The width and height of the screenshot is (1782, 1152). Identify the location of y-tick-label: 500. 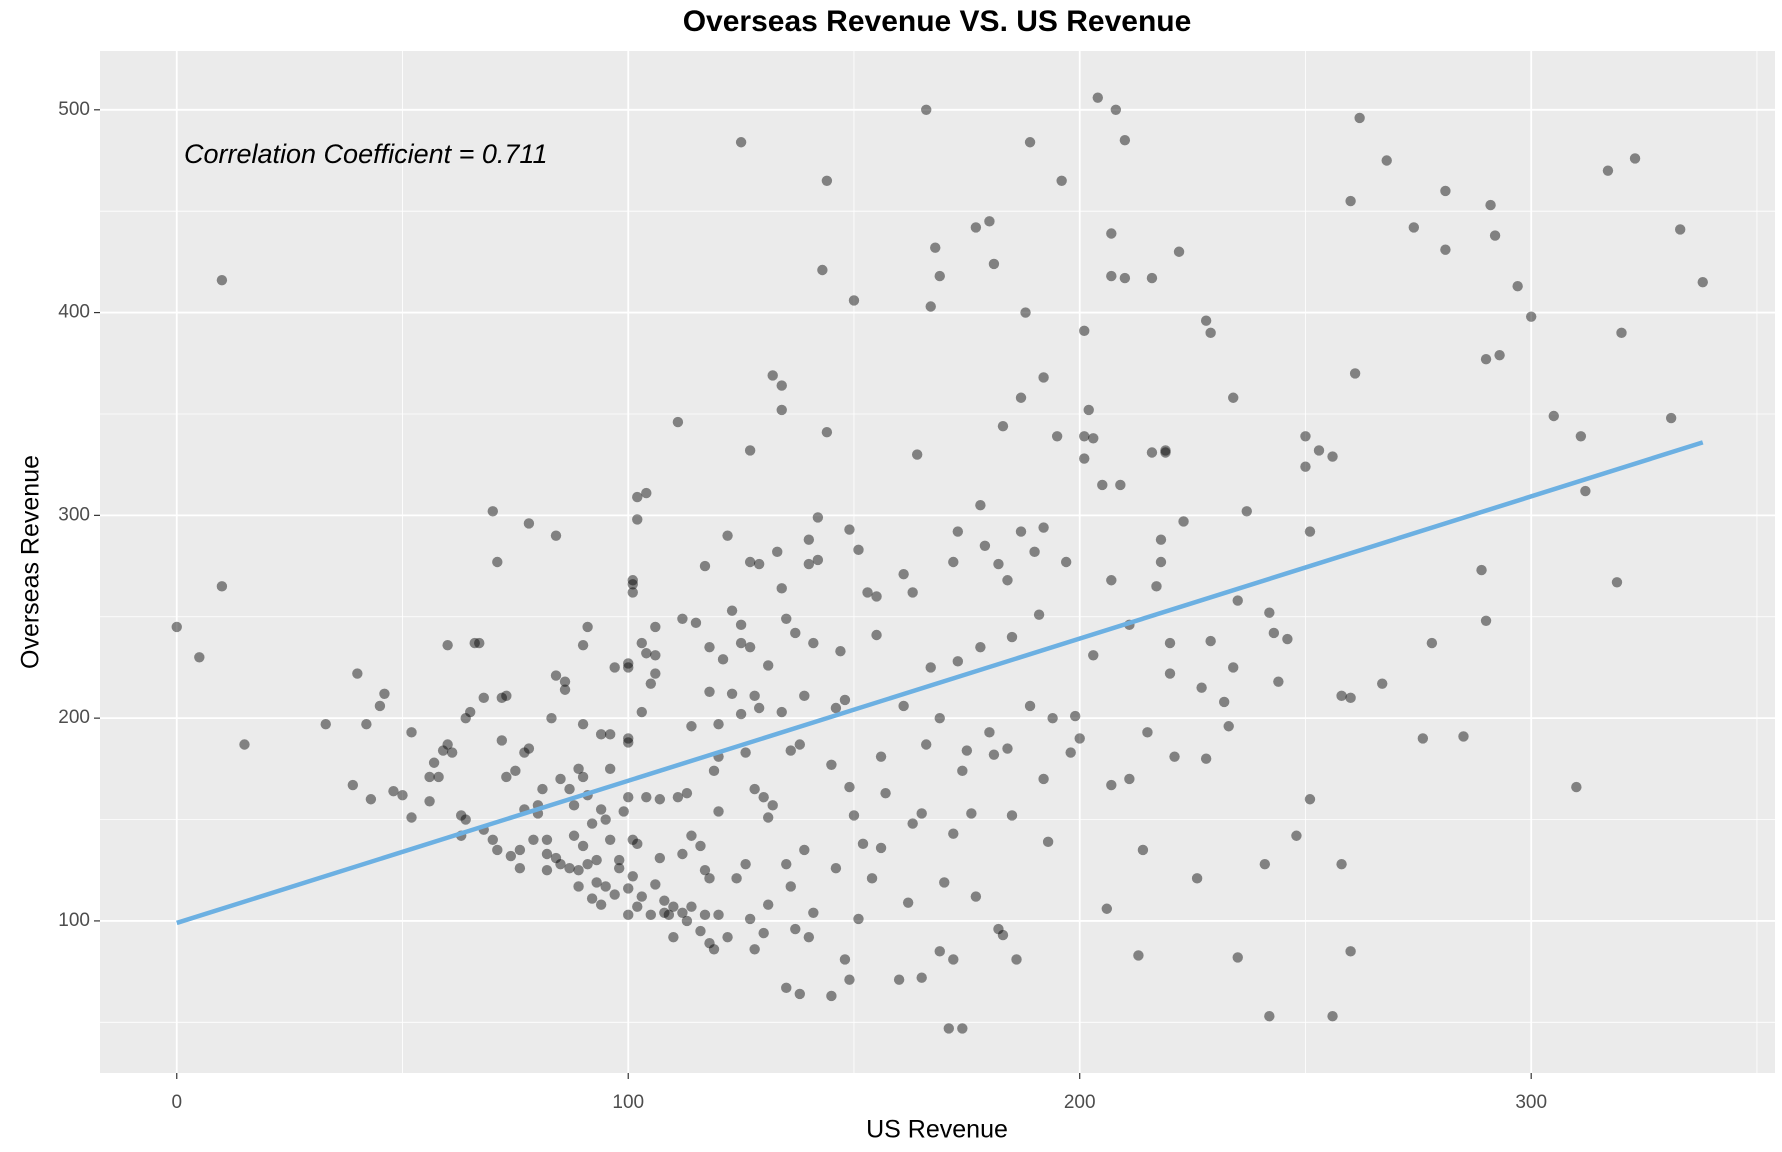
(74, 109).